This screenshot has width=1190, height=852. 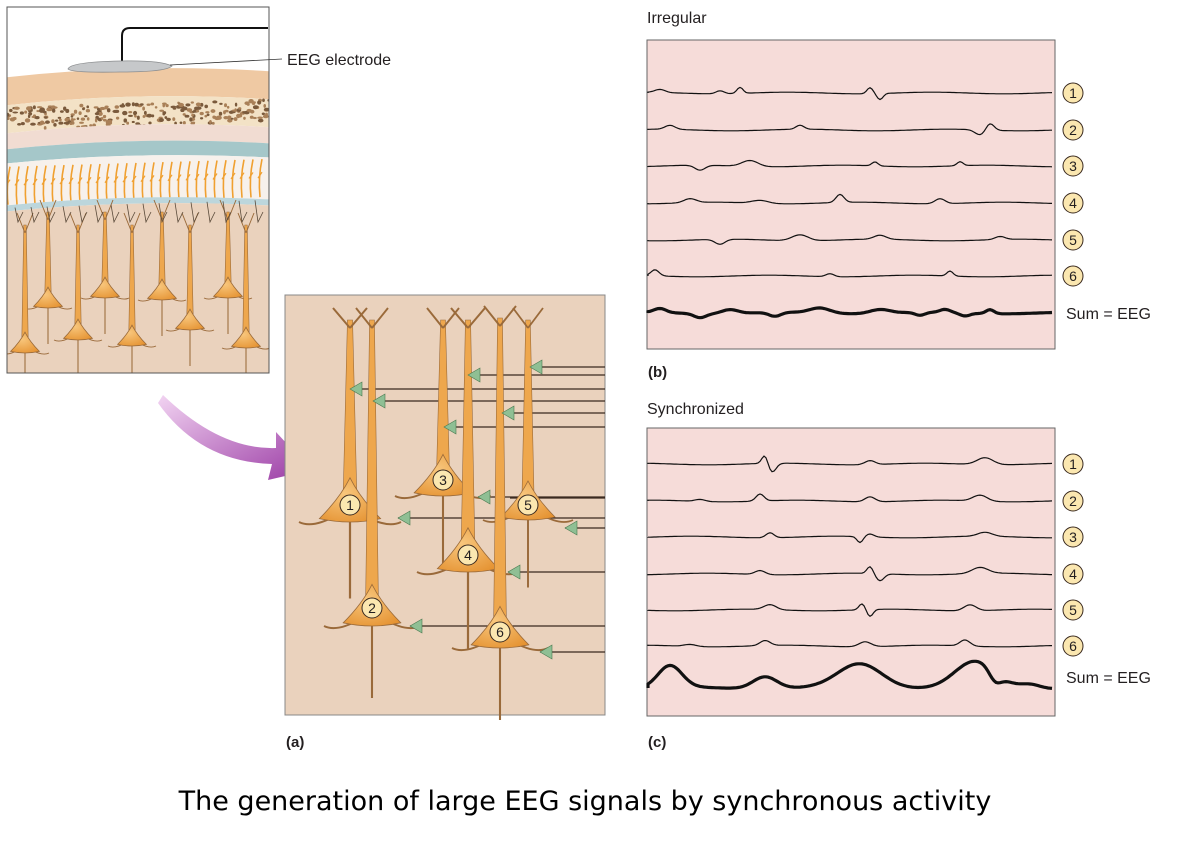 I want to click on panel-c-title: Synchronized, so click(x=695, y=409).